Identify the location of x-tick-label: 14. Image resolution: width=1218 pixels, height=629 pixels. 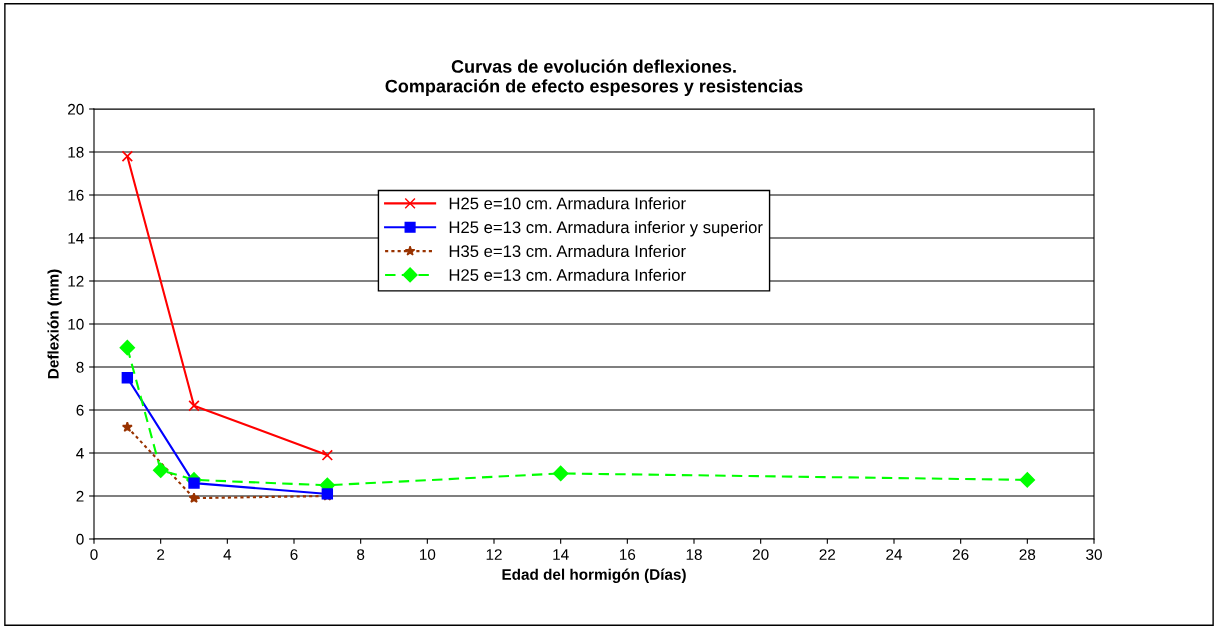
(561, 554).